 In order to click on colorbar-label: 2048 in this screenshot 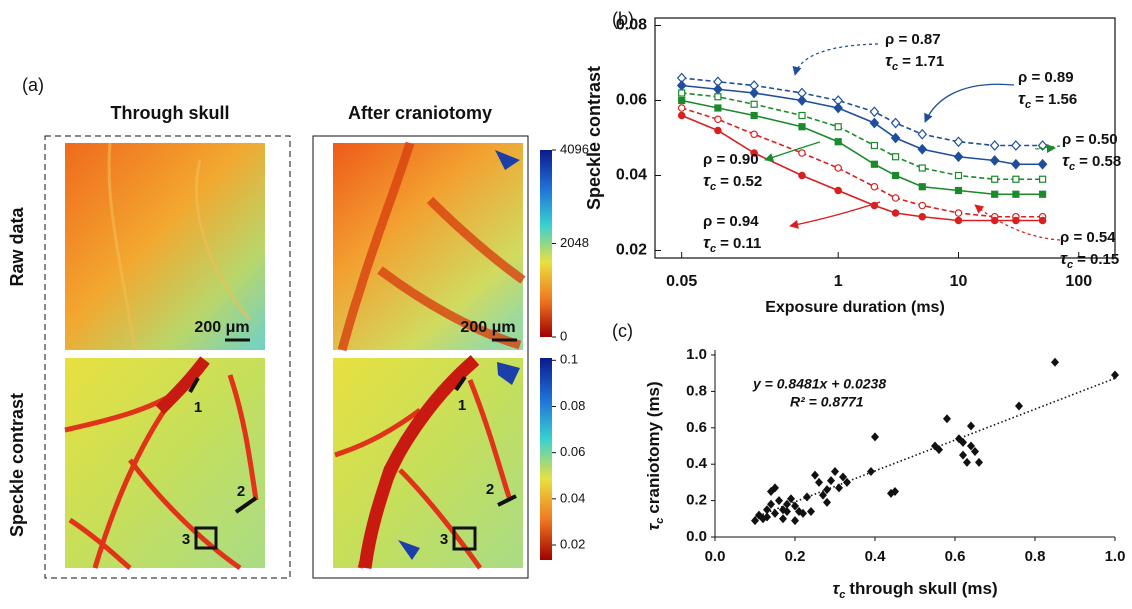, I will do `click(574, 242)`.